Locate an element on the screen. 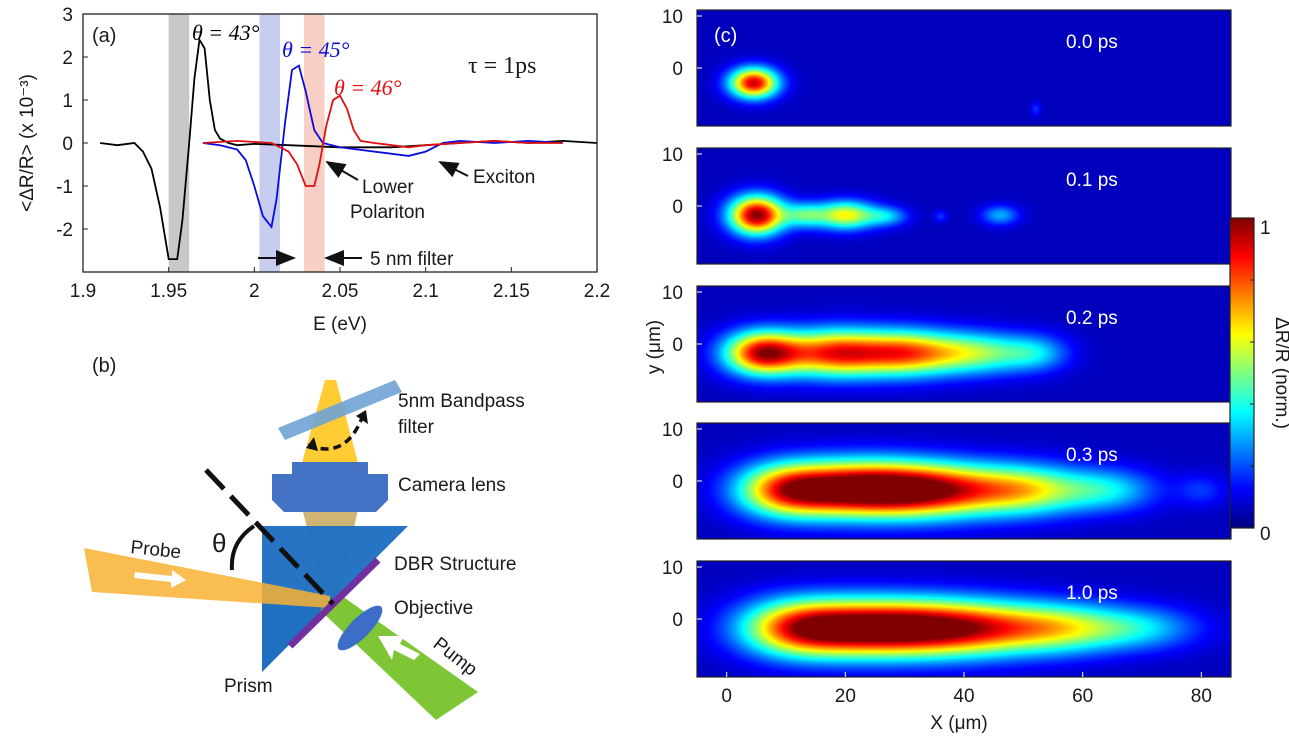 The width and height of the screenshot is (1289, 738). frame-time-label: 0.3 ps is located at coordinates (1092, 455).